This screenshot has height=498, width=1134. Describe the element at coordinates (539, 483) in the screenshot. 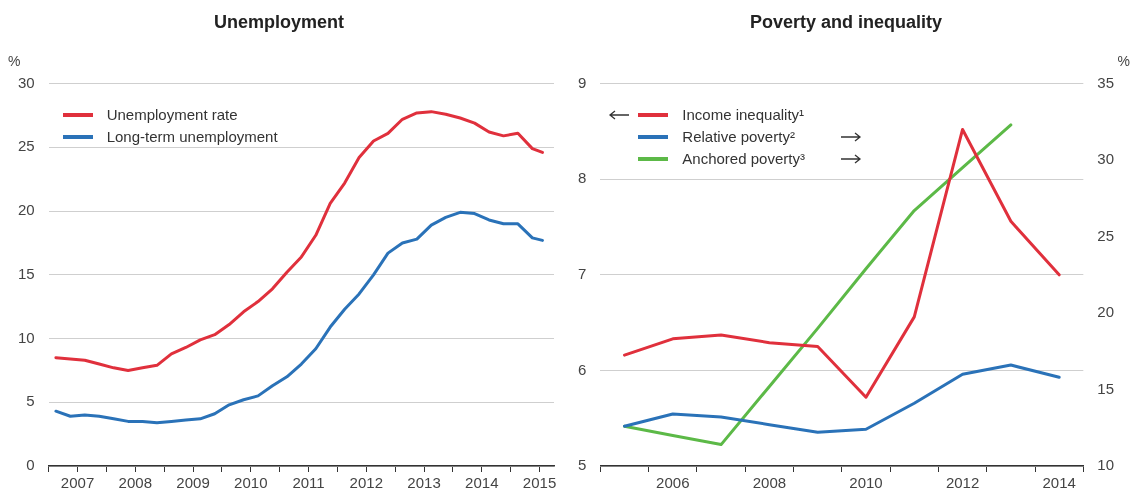

I see `x-tick-label: 2015` at that location.